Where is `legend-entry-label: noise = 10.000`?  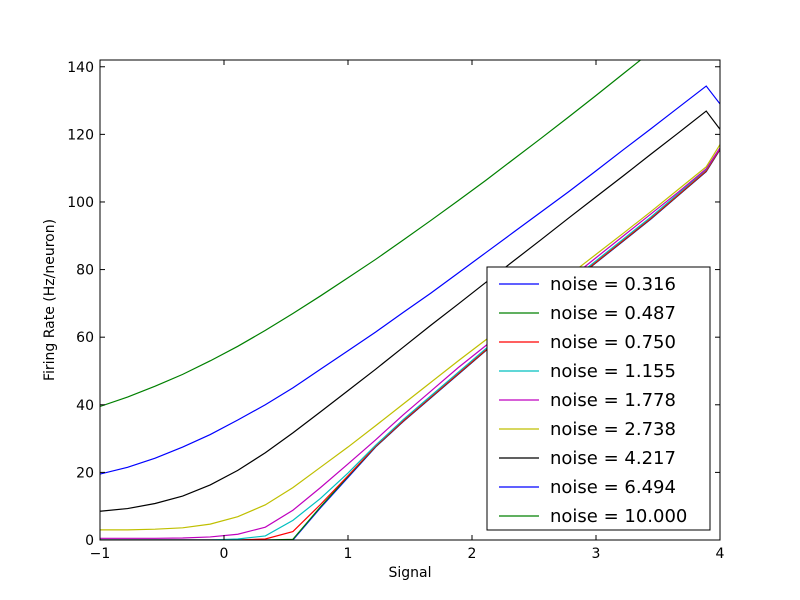 legend-entry-label: noise = 10.000 is located at coordinates (618, 516).